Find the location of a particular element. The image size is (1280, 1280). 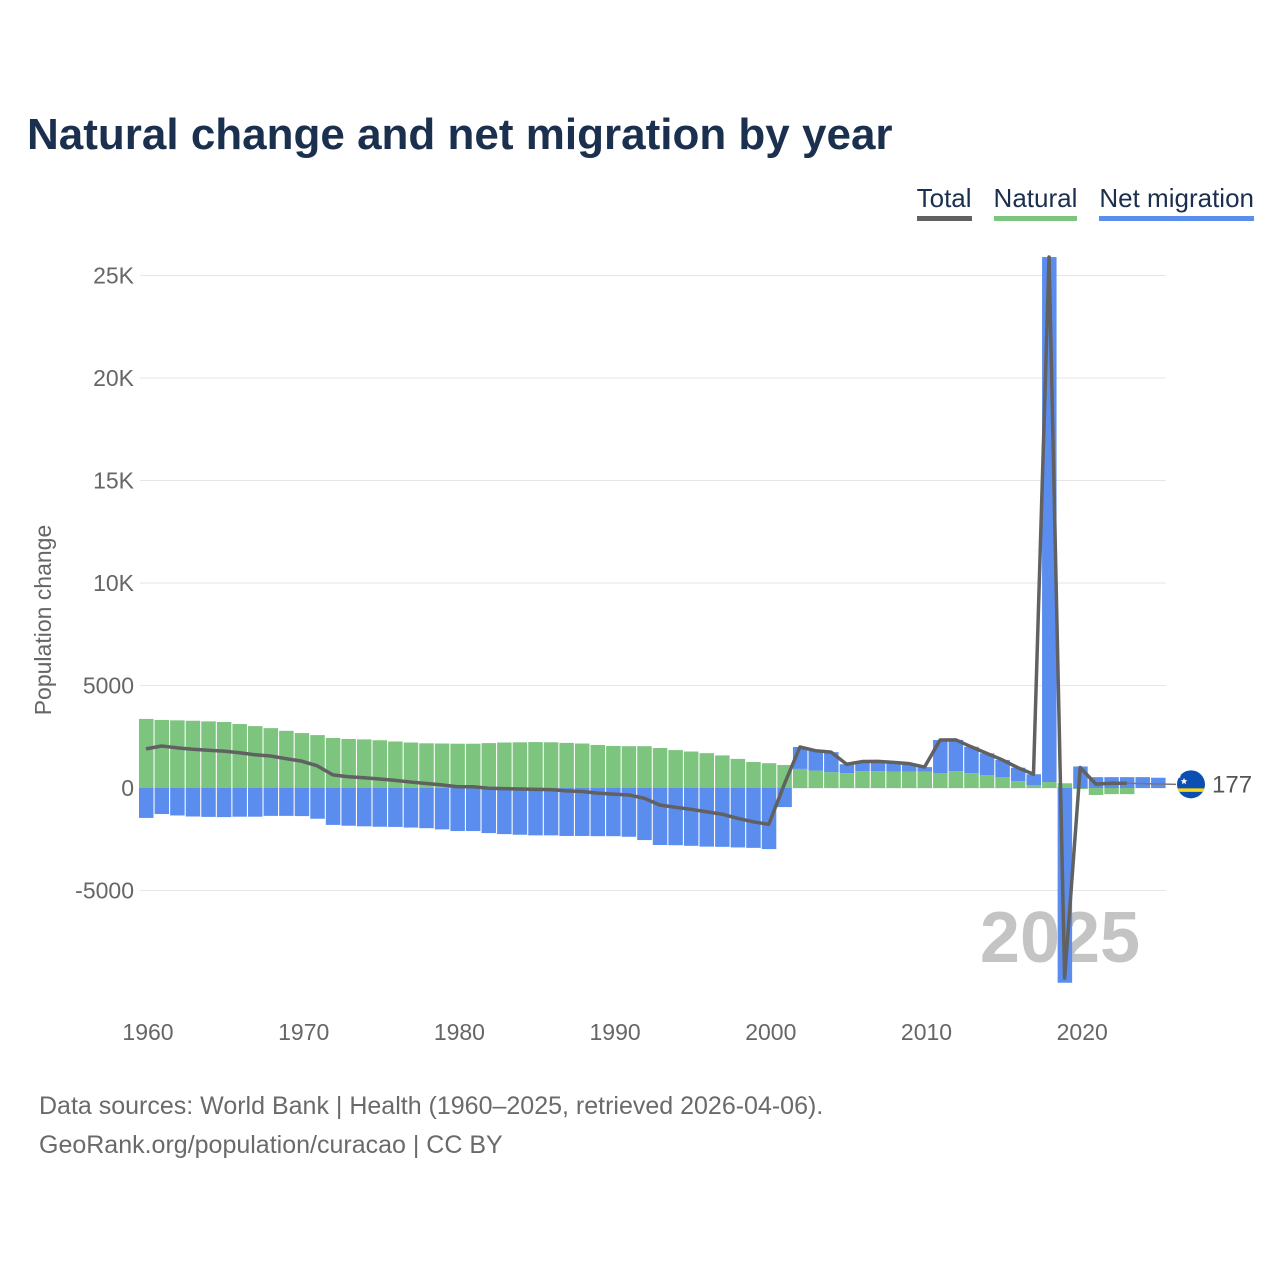

legend-net-migration: Net migration is located at coordinates (1176, 202).